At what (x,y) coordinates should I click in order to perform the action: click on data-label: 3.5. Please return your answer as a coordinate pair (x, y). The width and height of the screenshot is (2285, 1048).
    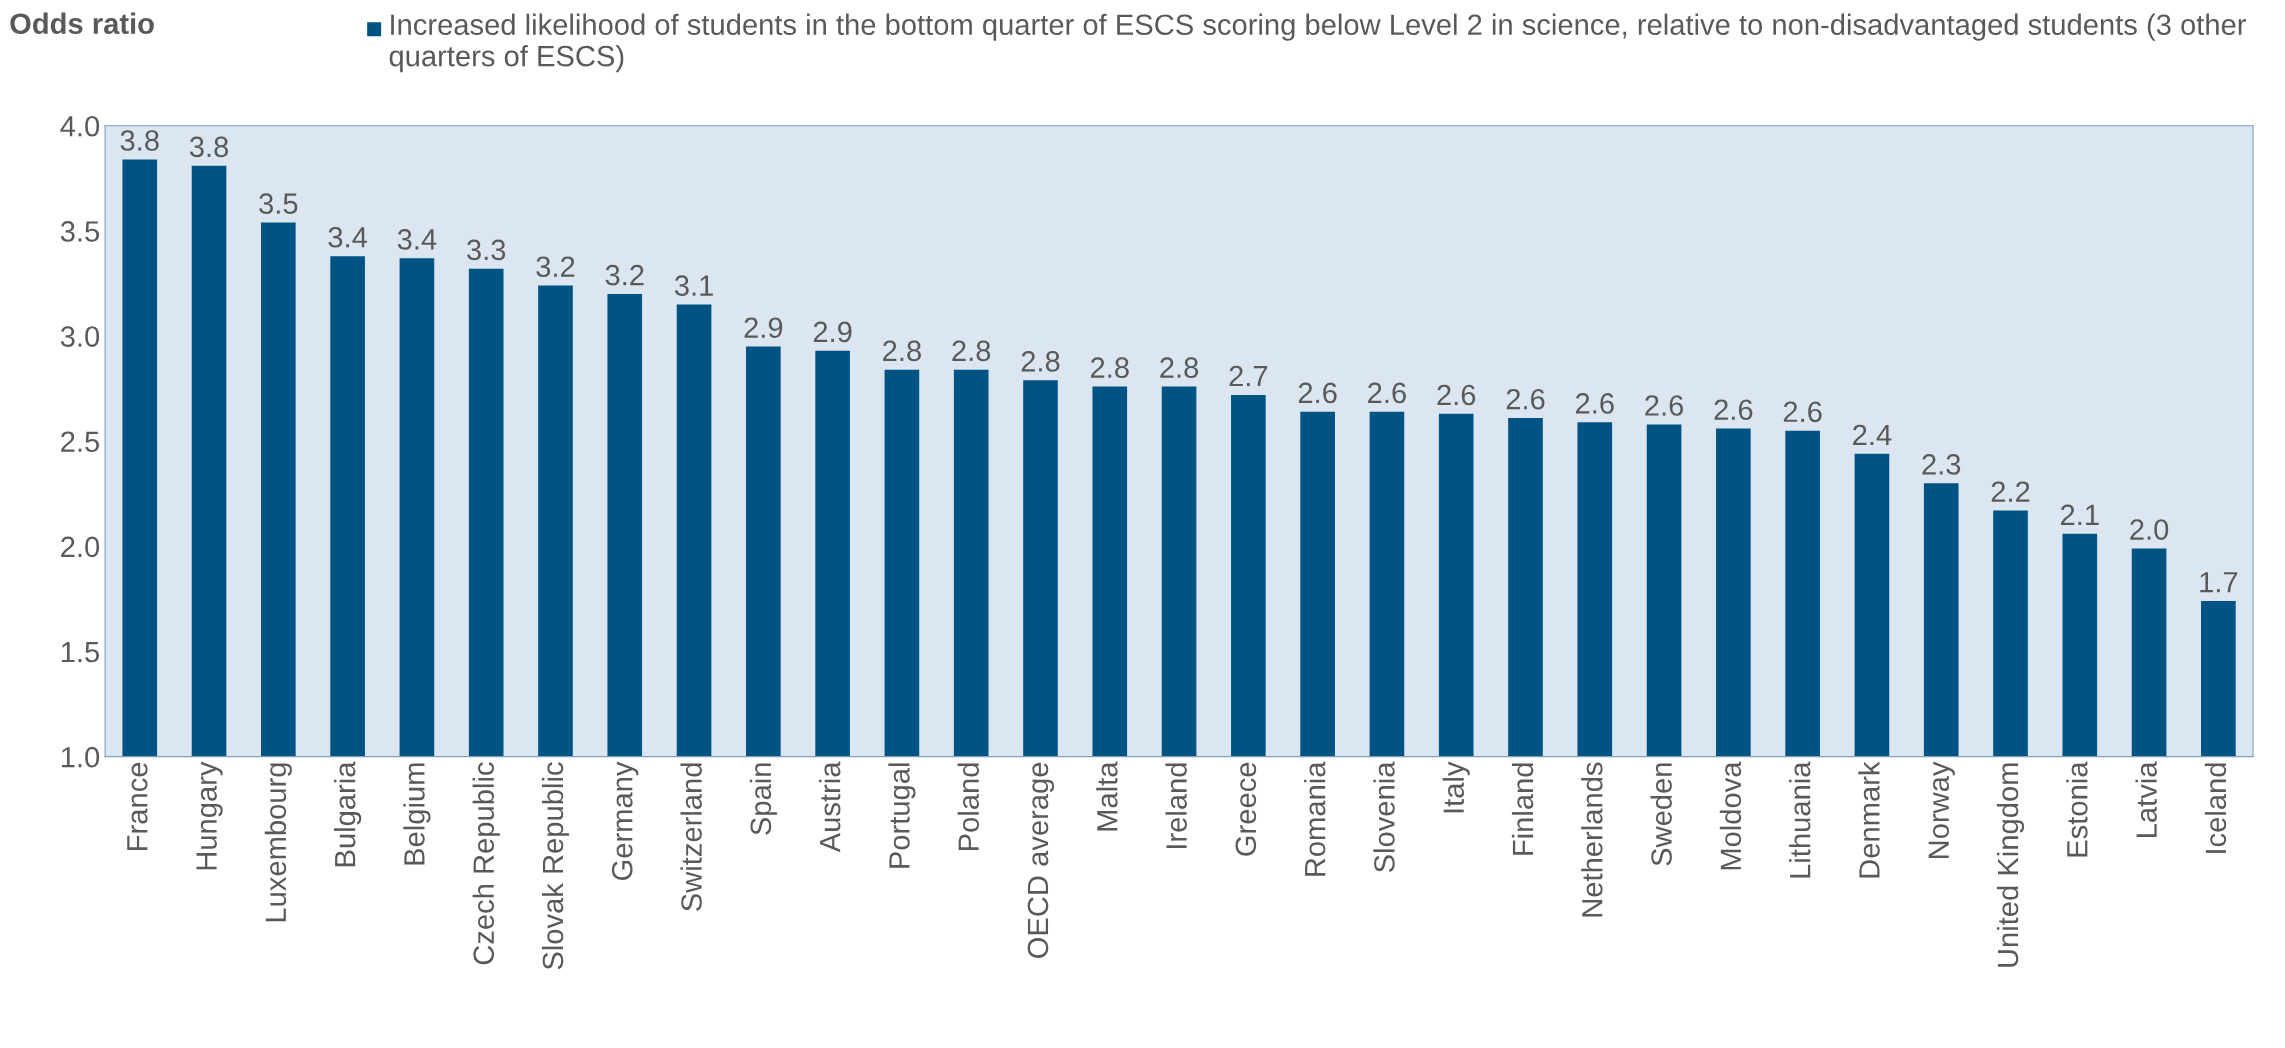
    Looking at the image, I should click on (278, 203).